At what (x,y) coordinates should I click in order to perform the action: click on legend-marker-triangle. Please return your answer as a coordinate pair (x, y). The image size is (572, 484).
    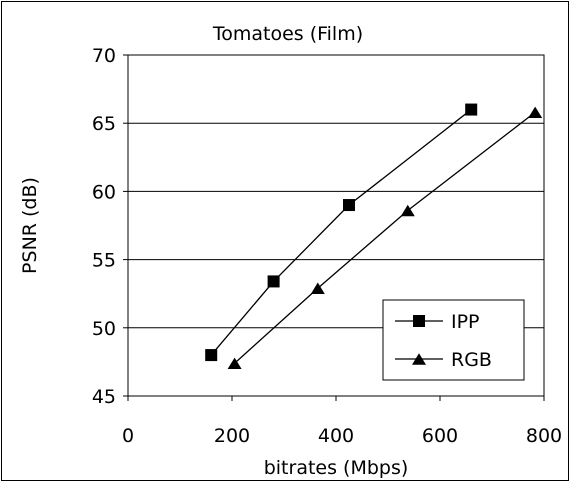
    Looking at the image, I should click on (419, 359).